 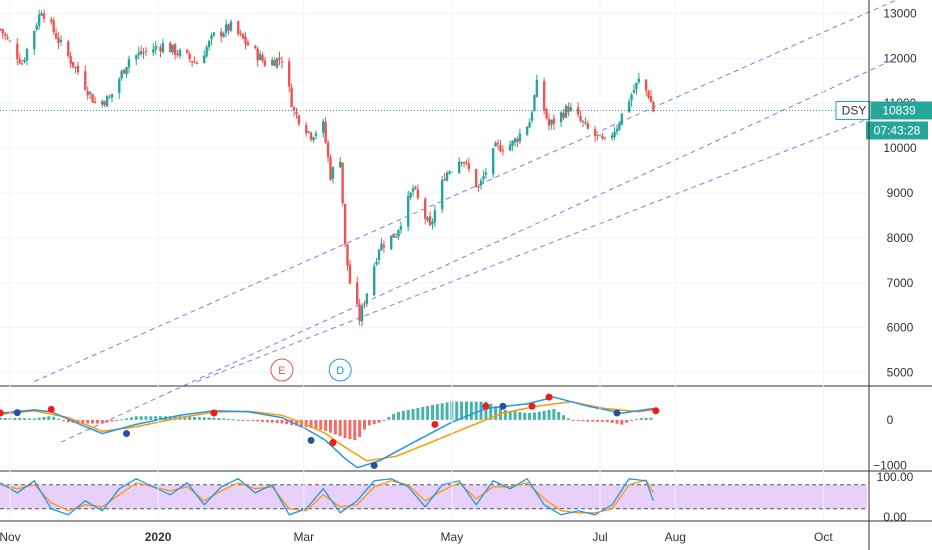 What do you see at coordinates (303, 537) in the screenshot?
I see `x-tick-label: Mar` at bounding box center [303, 537].